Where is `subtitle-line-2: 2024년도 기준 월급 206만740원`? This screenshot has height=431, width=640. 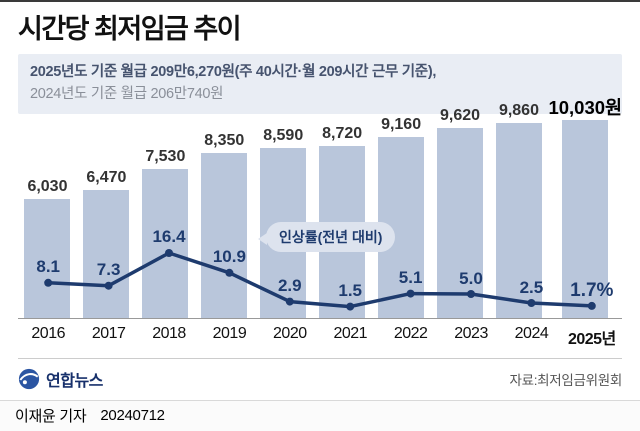
subtitle-line-2: 2024년도 기준 월급 206만740원 is located at coordinates (127, 93).